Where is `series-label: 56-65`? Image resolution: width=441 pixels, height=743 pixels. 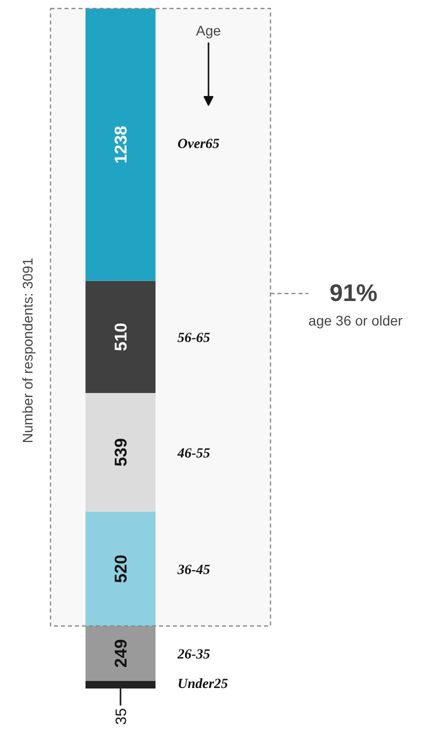 series-label: 56-65 is located at coordinates (194, 338).